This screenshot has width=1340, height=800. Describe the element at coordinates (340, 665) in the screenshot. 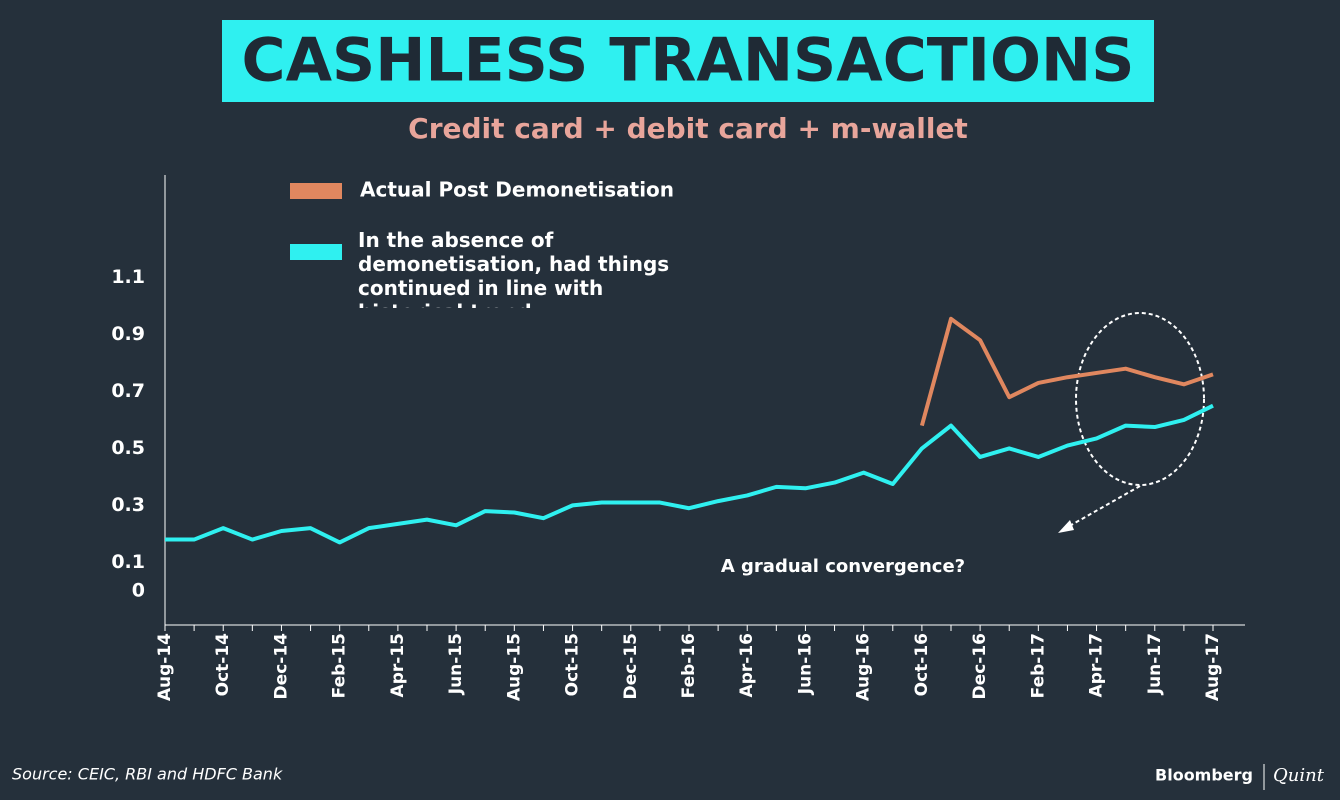

I see `x-tick-label: Feb-15` at that location.